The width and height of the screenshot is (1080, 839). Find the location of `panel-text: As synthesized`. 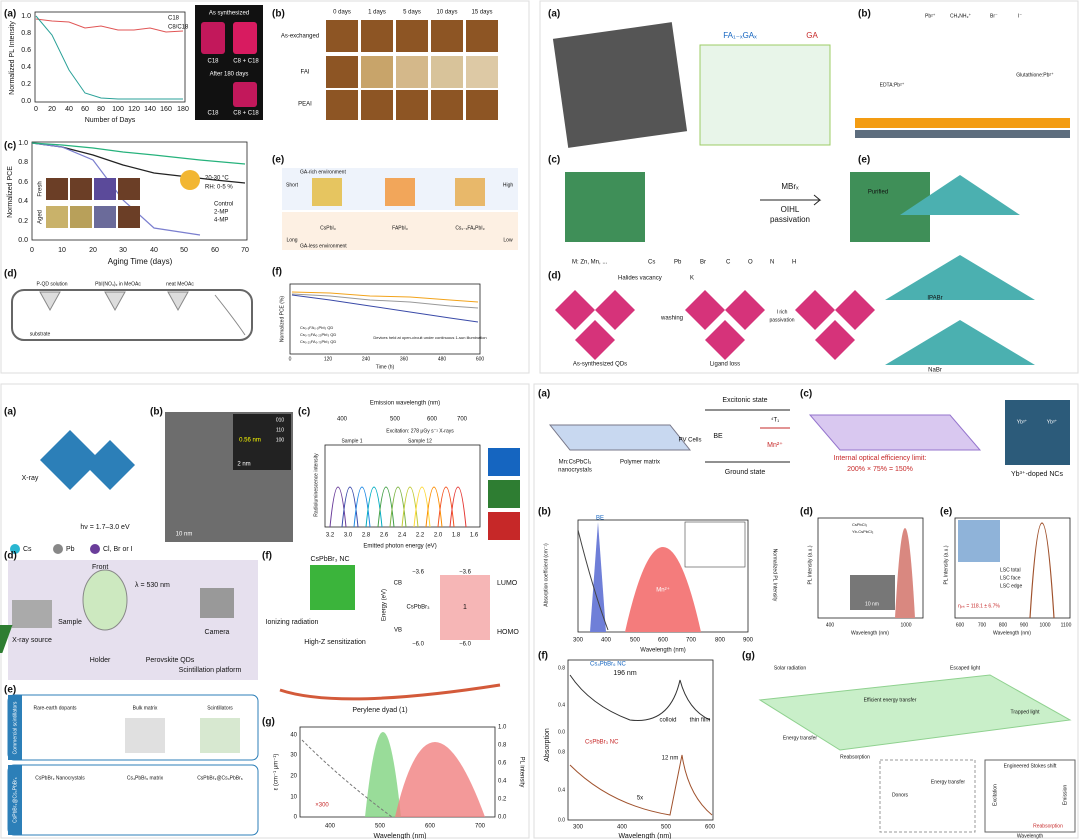

panel-text: As synthesized is located at coordinates (229, 14).